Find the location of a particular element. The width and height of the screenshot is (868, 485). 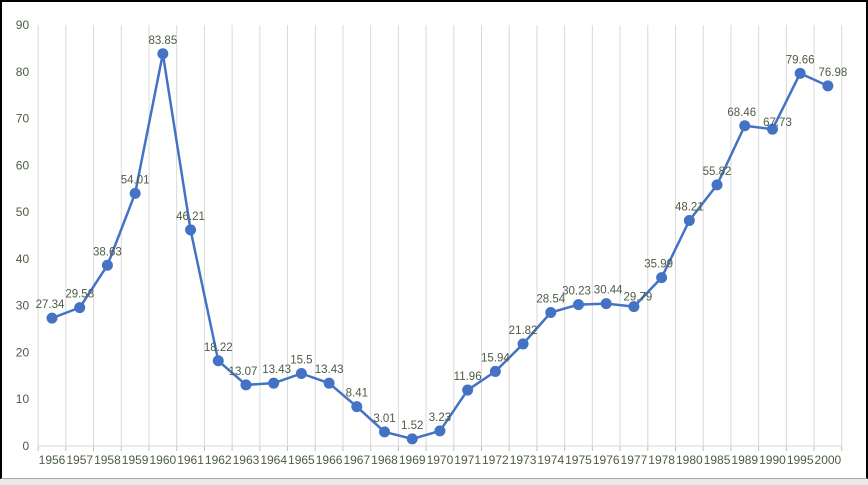

x-tick-label: 1990 is located at coordinates (772, 460).